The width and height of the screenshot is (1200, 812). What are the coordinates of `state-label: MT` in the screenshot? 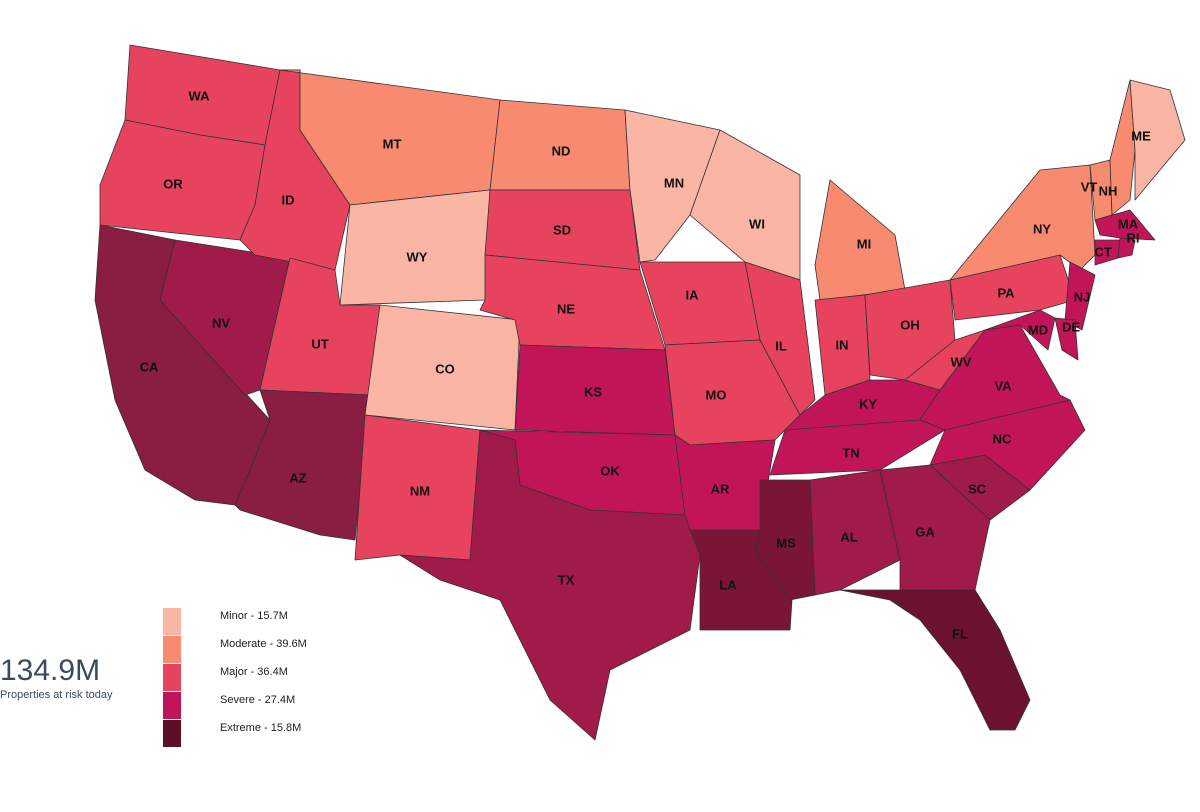 It's located at (392, 143).